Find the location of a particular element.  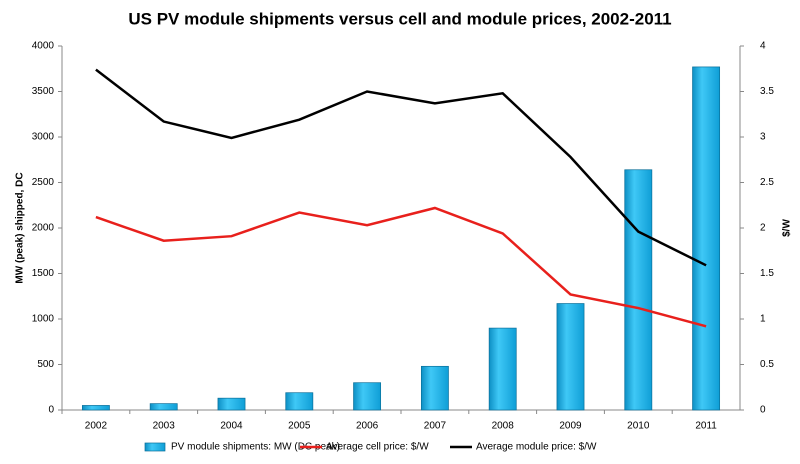

x-tick-label: 2008 is located at coordinates (503, 426).